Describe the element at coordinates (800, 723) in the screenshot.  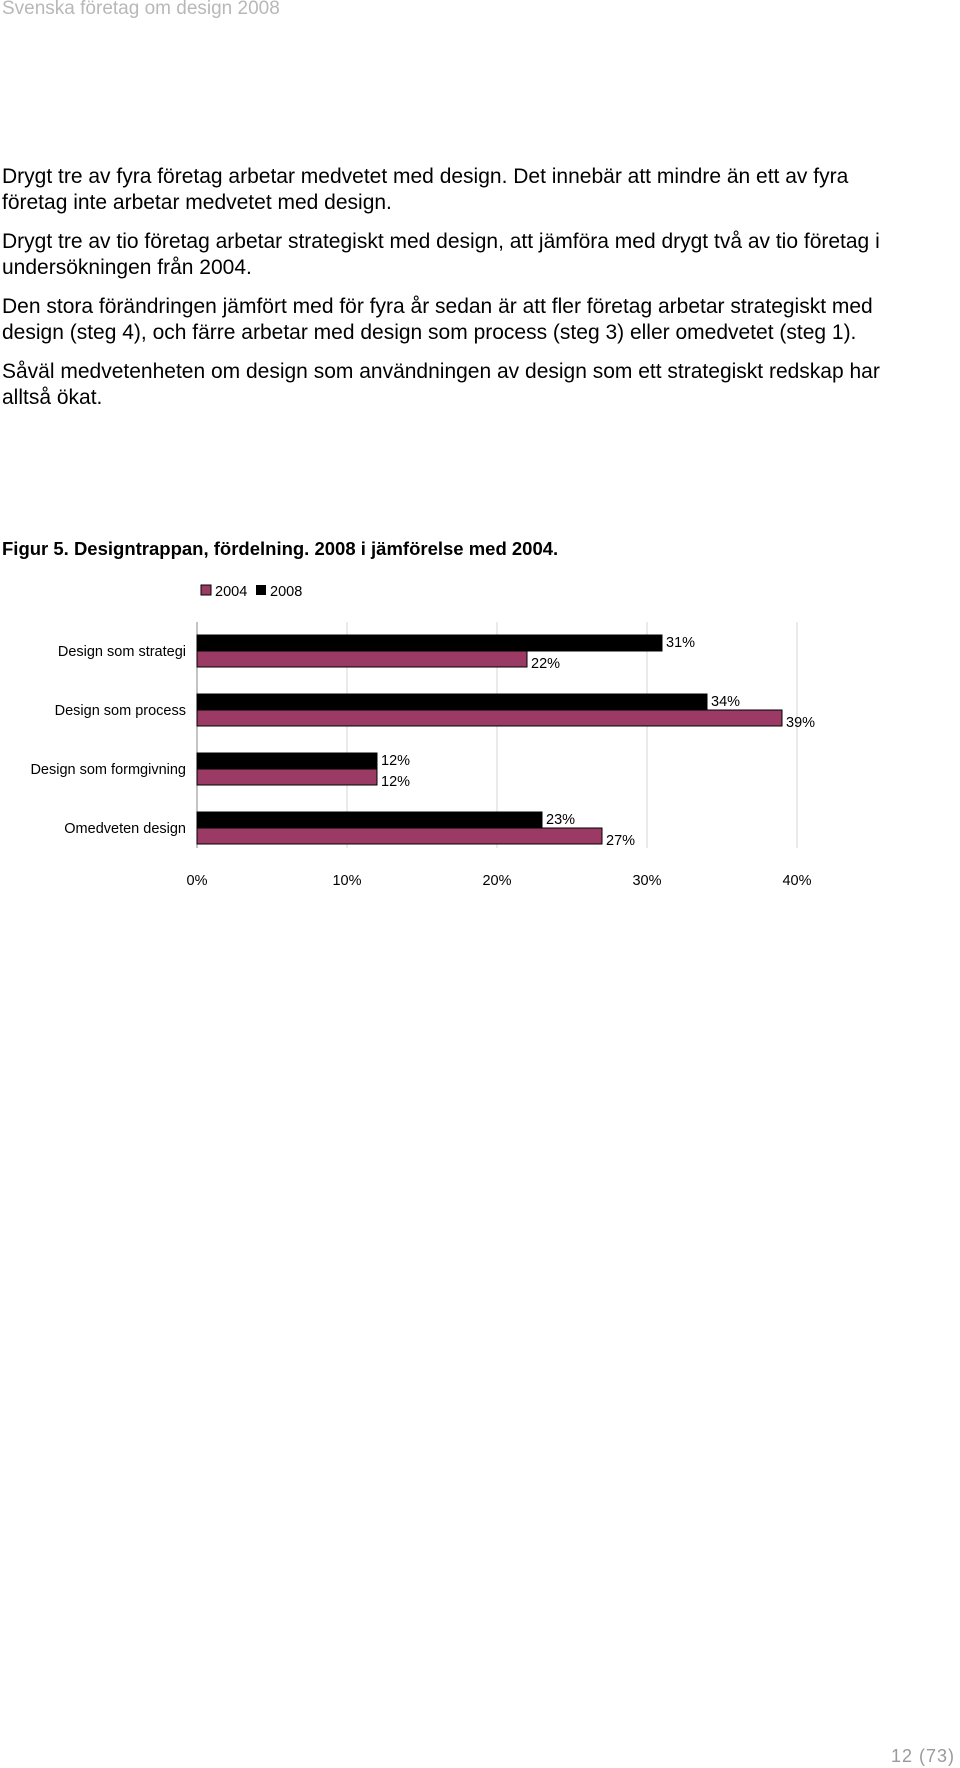
I see `data-label-2004: 39%` at that location.